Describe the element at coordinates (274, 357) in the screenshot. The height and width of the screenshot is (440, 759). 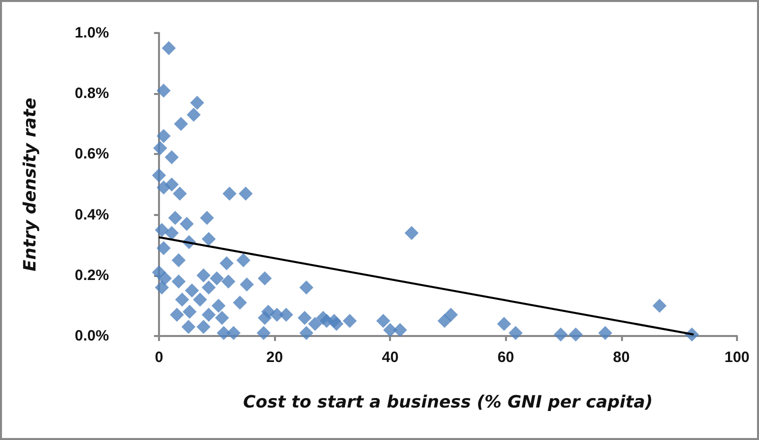
I see `x-tick-label: 20` at that location.